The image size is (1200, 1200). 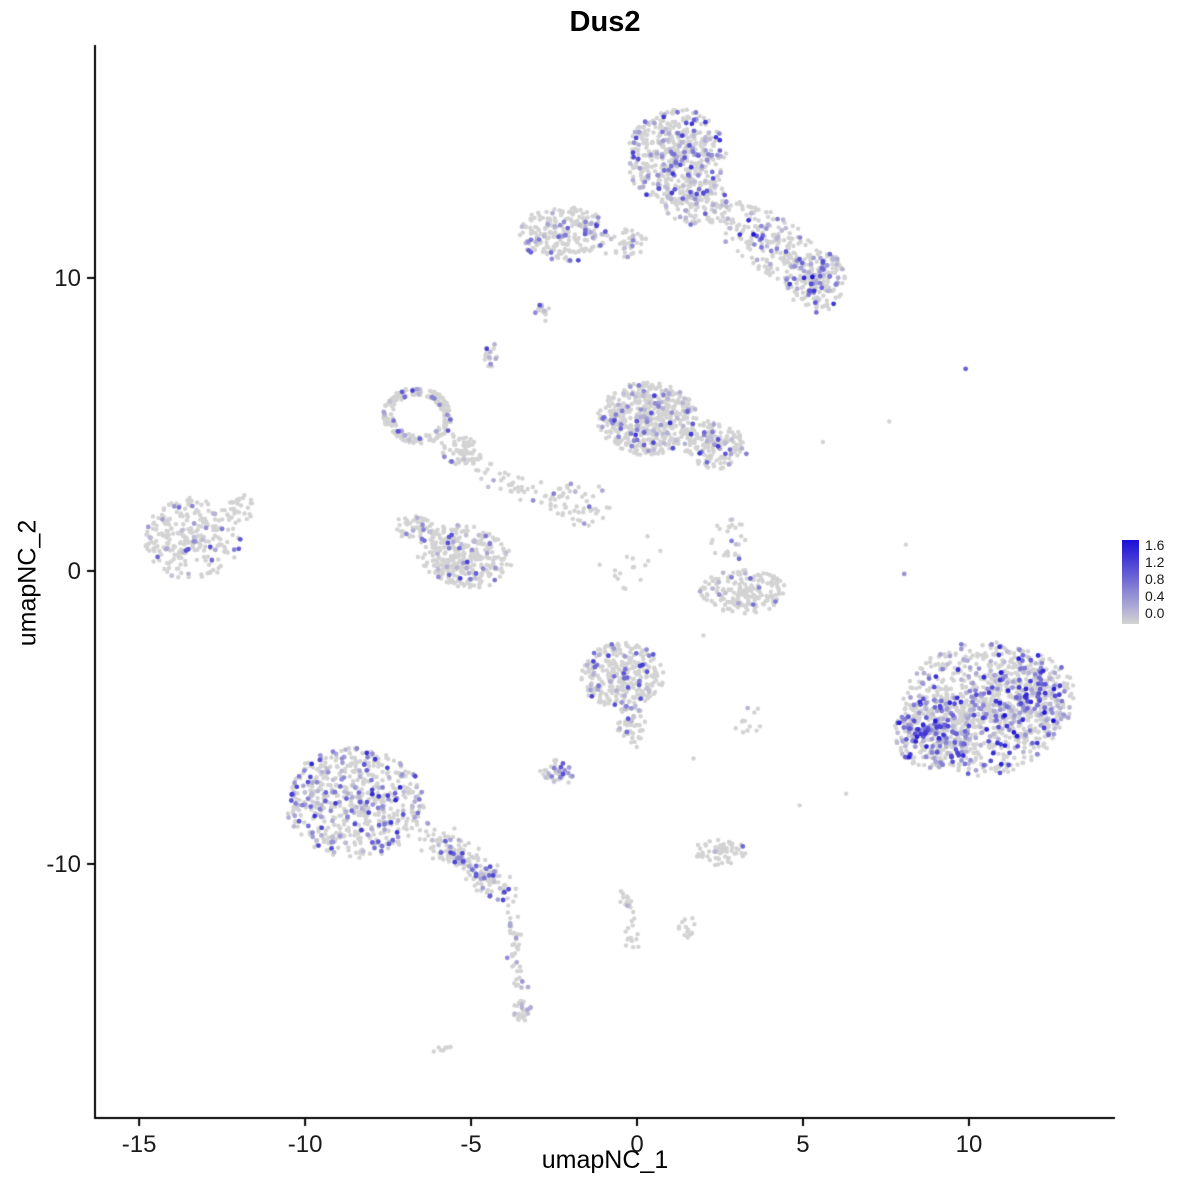 I want to click on x-tick-label: 5, so click(x=803, y=1144).